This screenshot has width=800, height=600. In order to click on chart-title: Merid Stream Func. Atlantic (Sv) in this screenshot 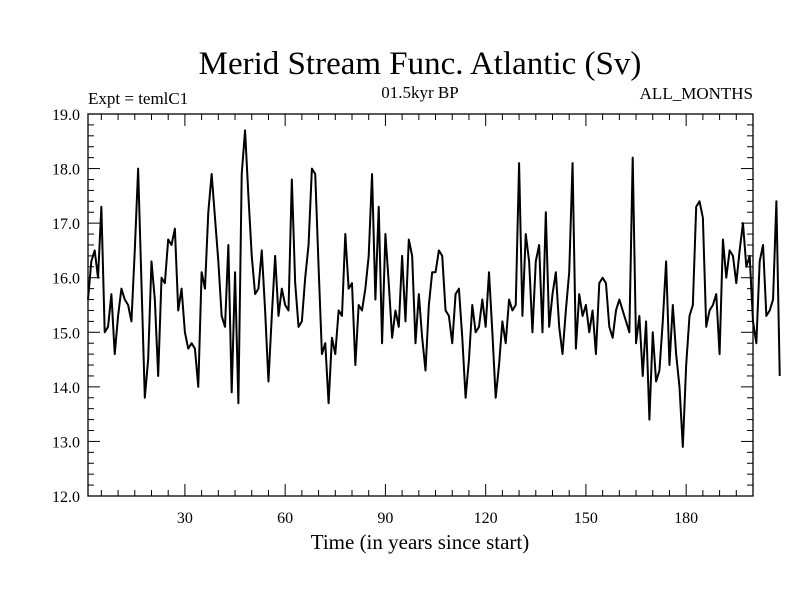, I will do `click(420, 64)`.